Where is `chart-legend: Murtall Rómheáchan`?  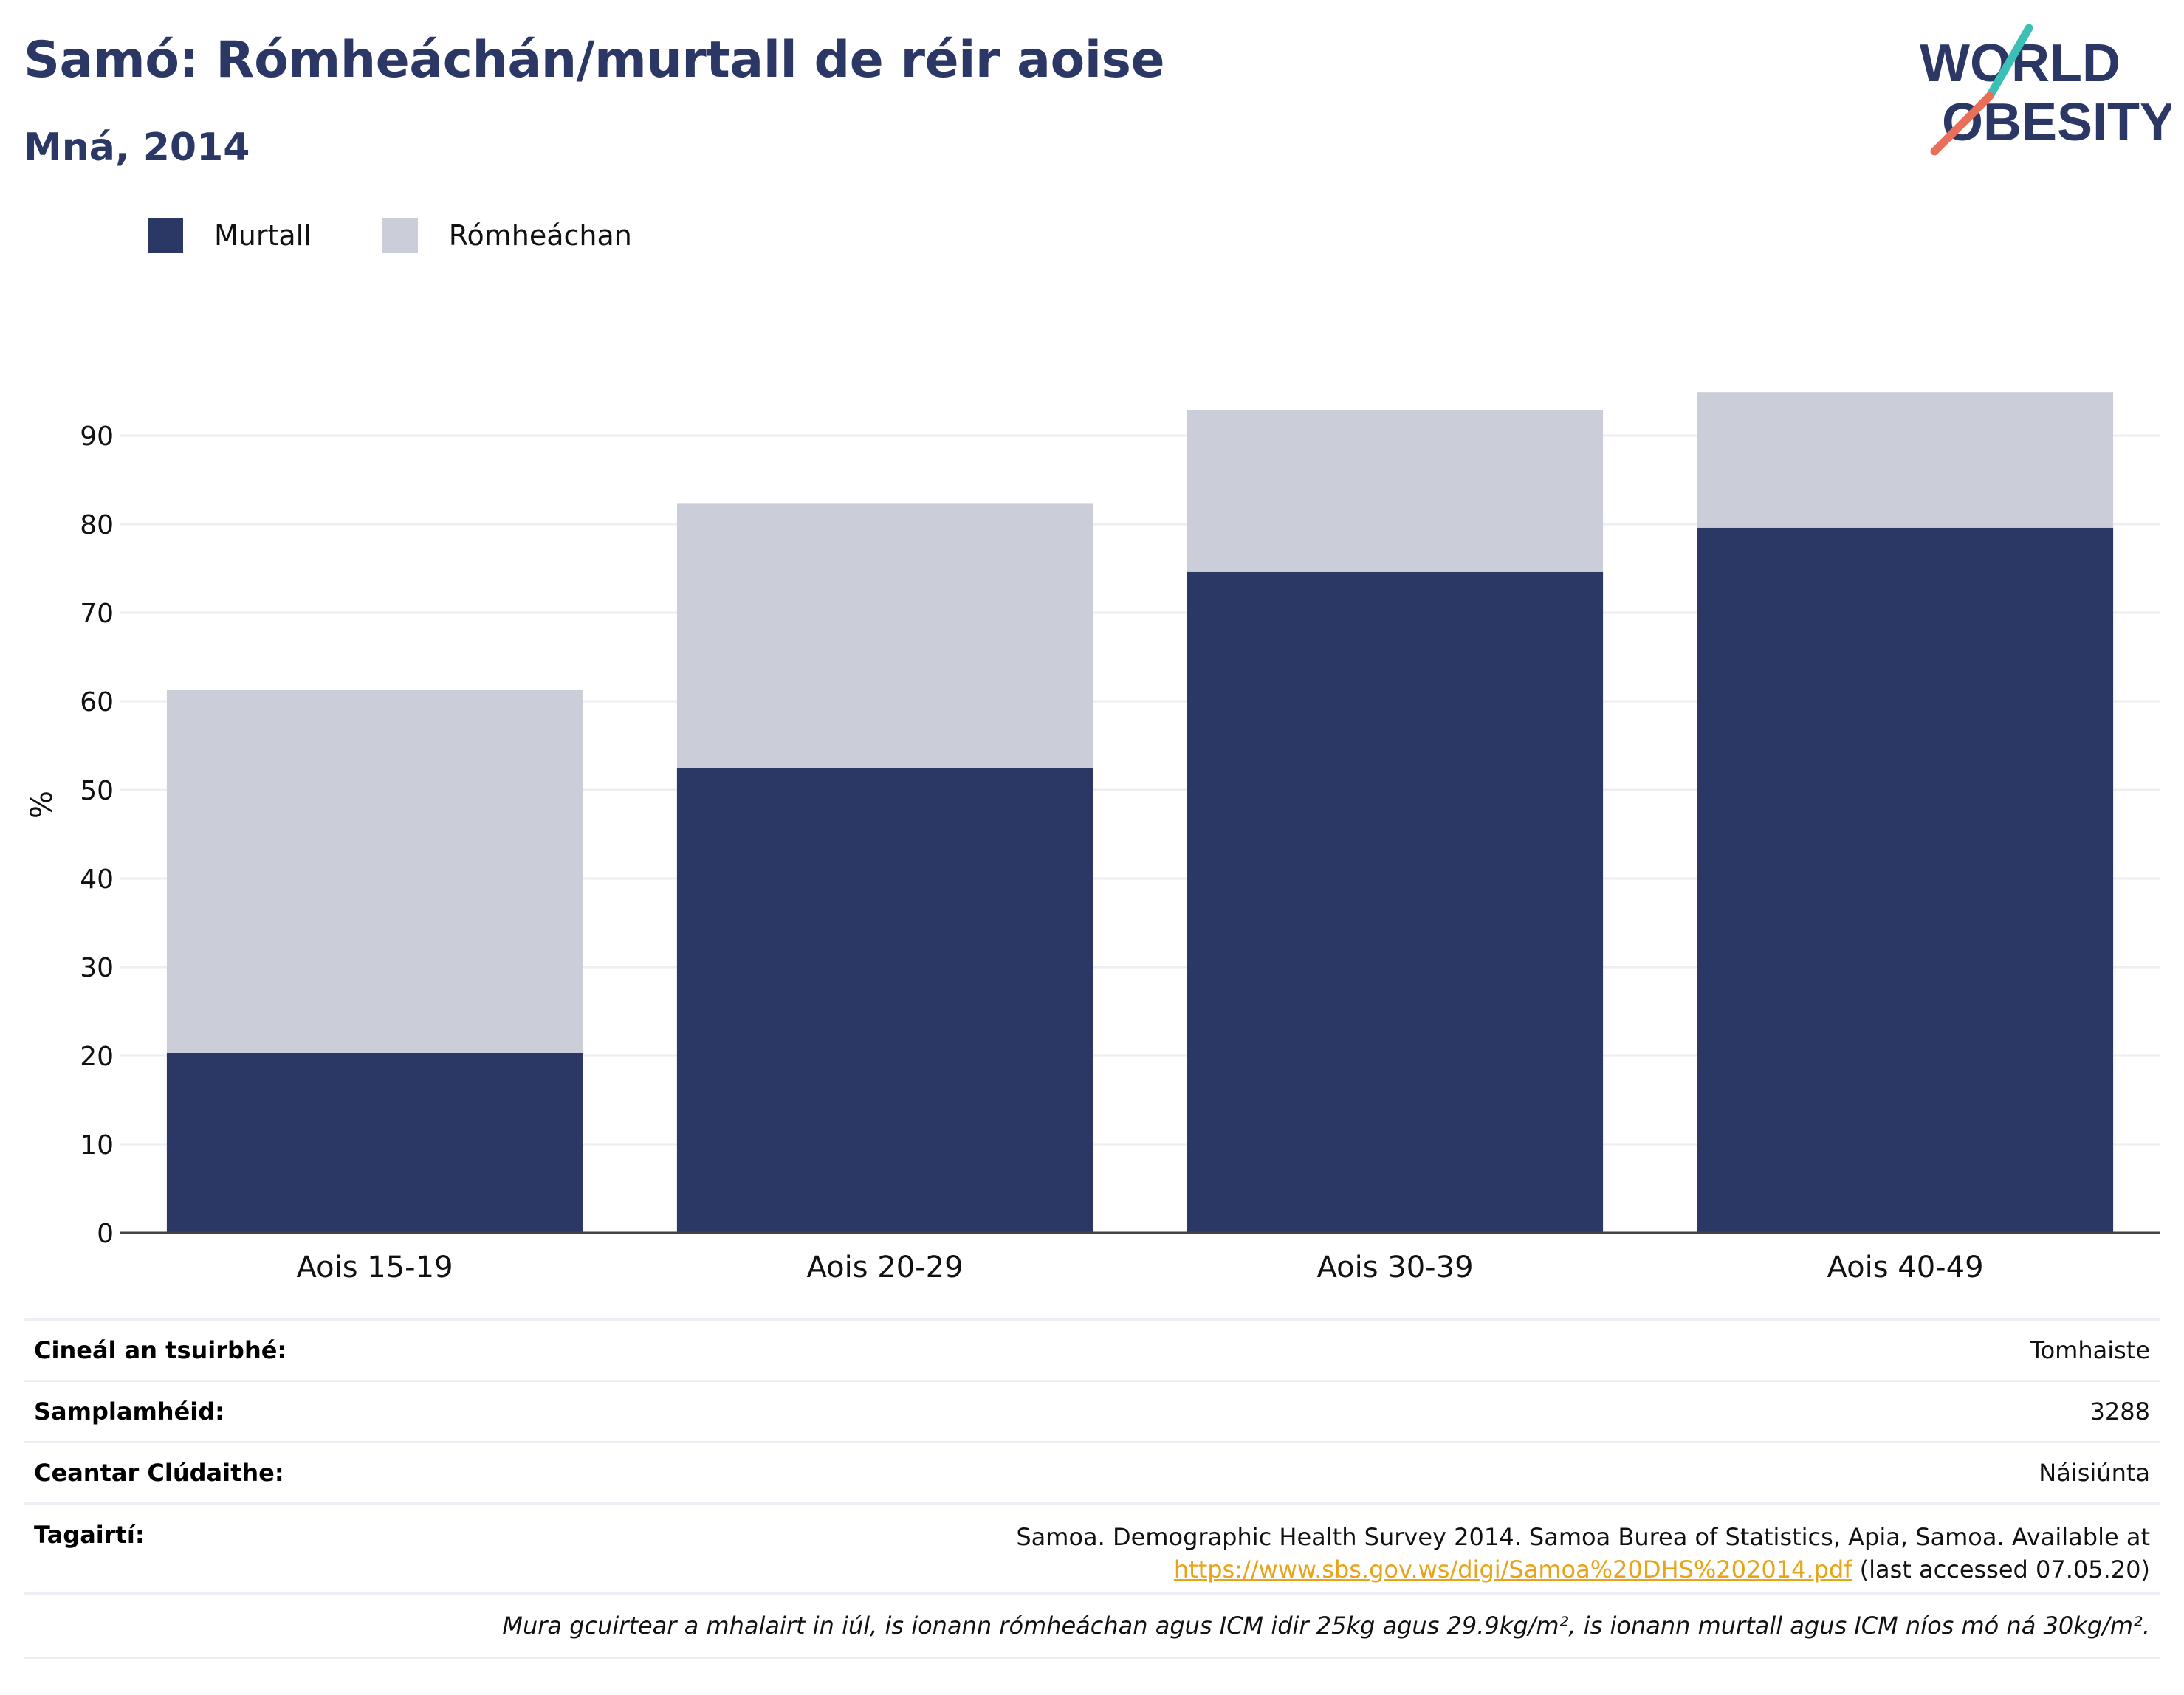 chart-legend: Murtall Rómheáchan is located at coordinates (408, 235).